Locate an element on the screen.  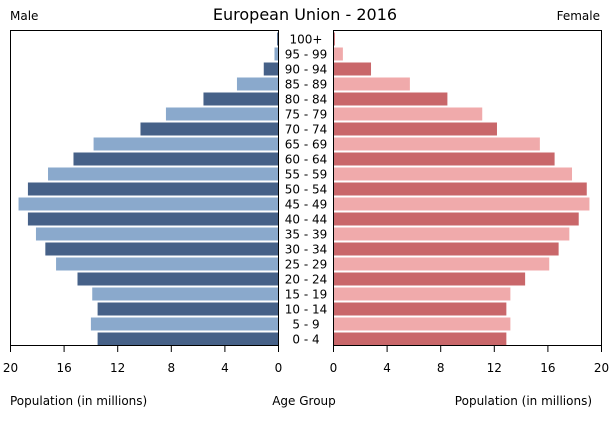
age-group-label: 5 - 9 is located at coordinates (305, 325).